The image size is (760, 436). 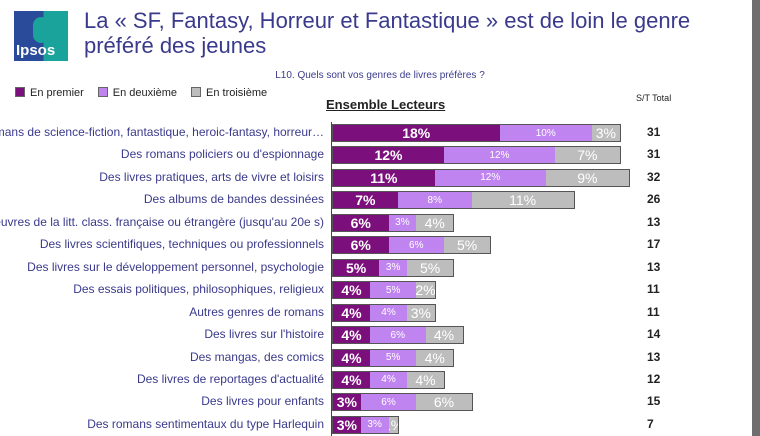 What do you see at coordinates (416, 133) in the screenshot?
I see `bar-segment: 18%` at bounding box center [416, 133].